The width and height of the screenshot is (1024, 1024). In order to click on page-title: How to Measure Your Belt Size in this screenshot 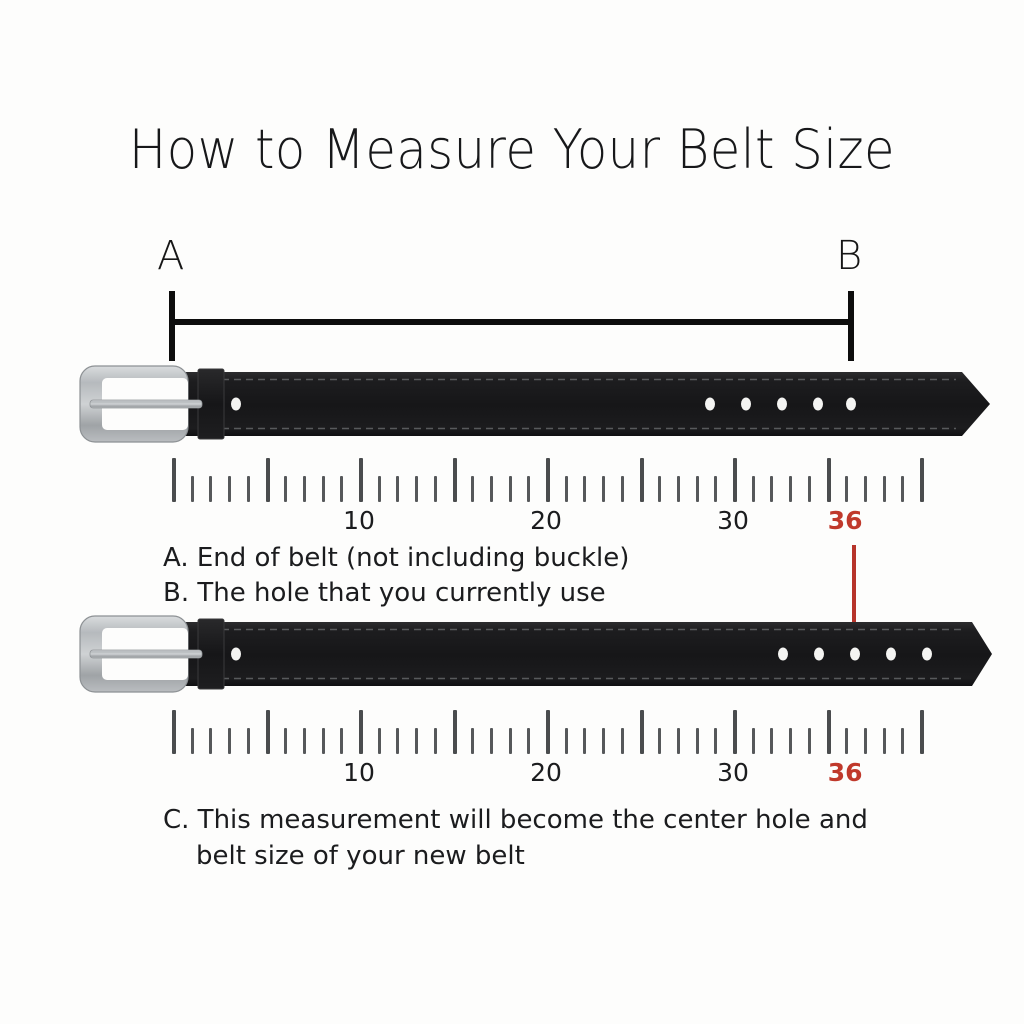, I will do `click(512, 149)`.